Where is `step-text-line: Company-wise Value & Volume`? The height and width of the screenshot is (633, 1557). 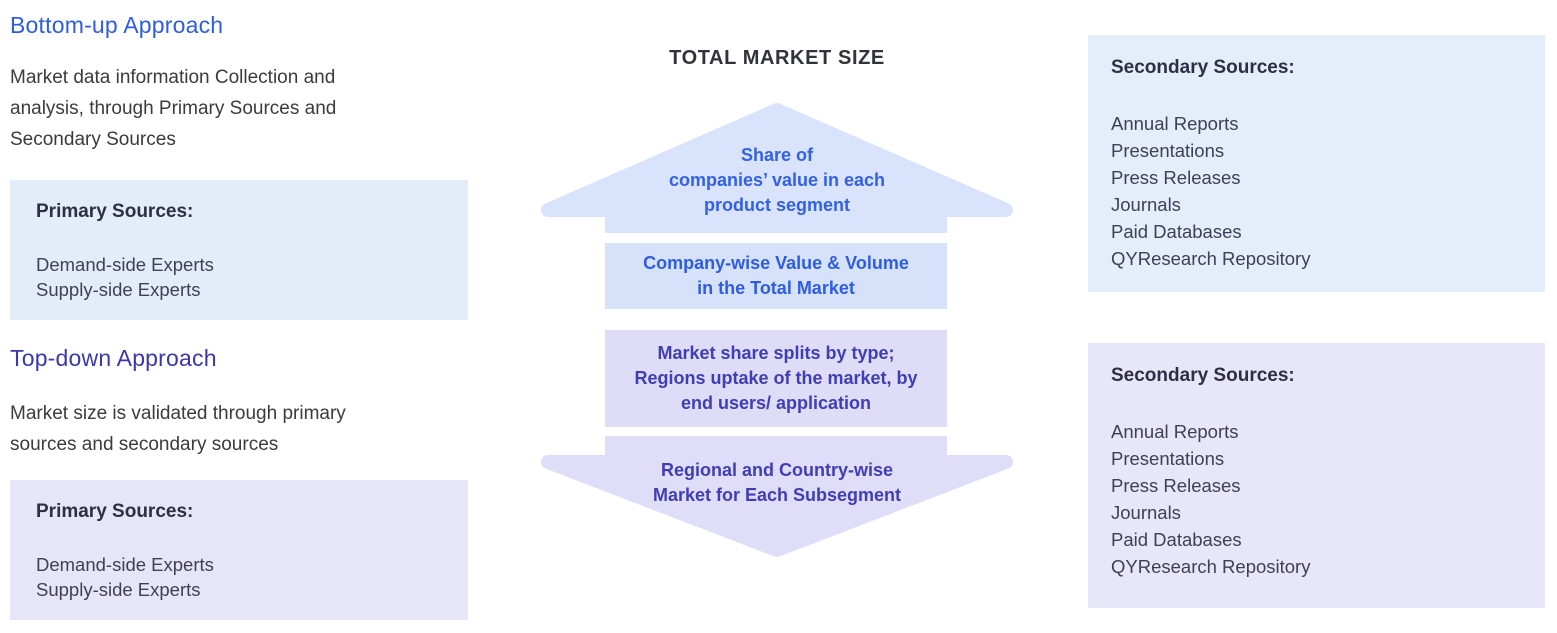 step-text-line: Company-wise Value & Volume is located at coordinates (776, 263).